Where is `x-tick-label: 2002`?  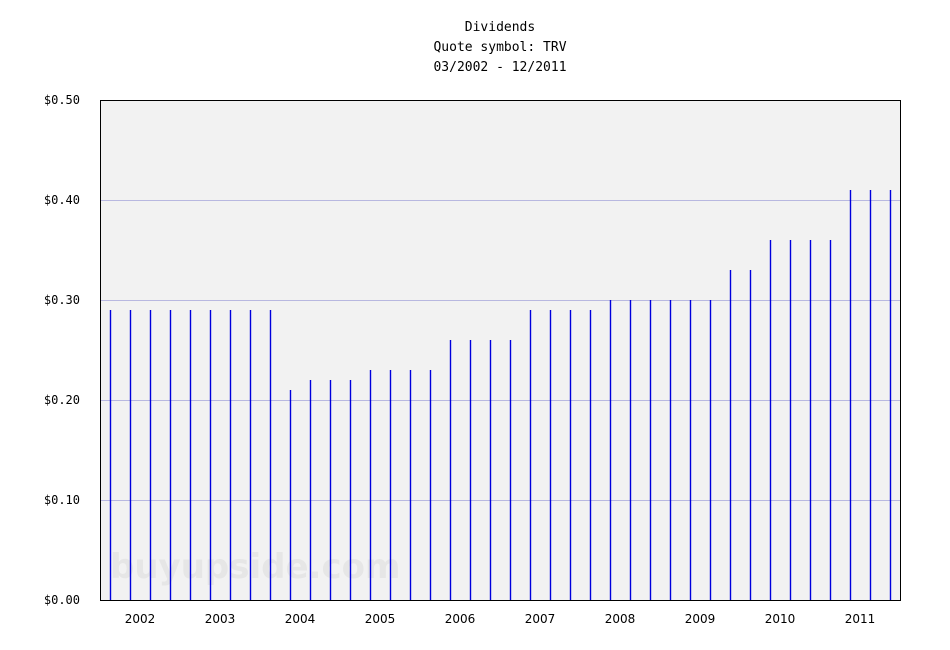 x-tick-label: 2002 is located at coordinates (140, 619).